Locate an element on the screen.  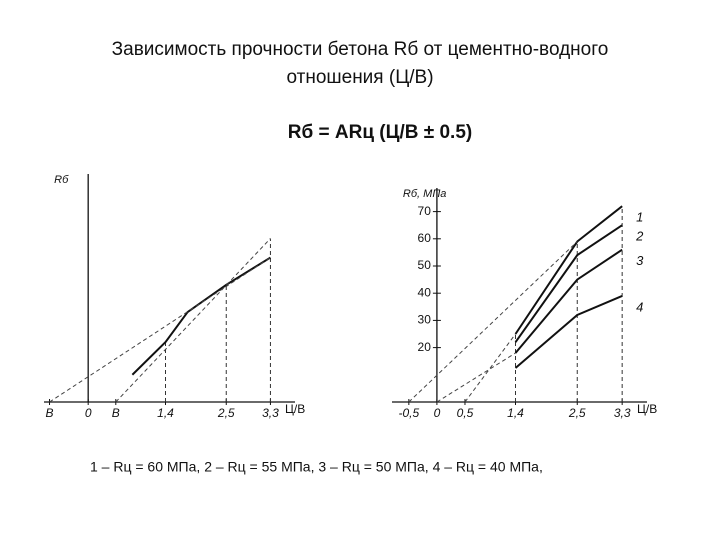
y-tick-label: 20 is located at coordinates (425, 347).